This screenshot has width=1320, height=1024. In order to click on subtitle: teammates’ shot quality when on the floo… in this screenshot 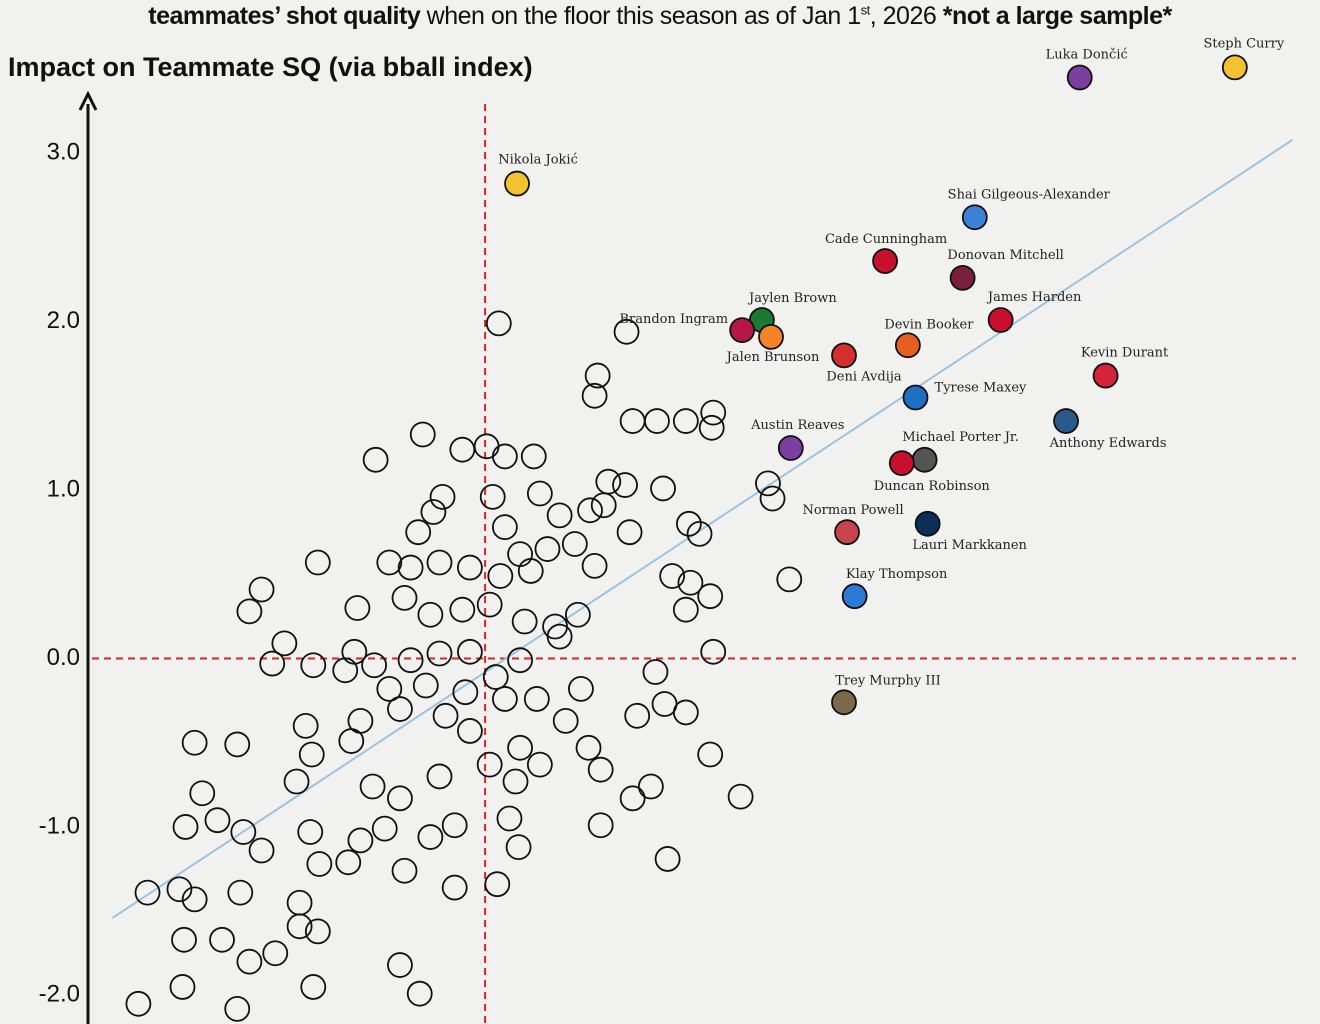, I will do `click(660, 16)`.